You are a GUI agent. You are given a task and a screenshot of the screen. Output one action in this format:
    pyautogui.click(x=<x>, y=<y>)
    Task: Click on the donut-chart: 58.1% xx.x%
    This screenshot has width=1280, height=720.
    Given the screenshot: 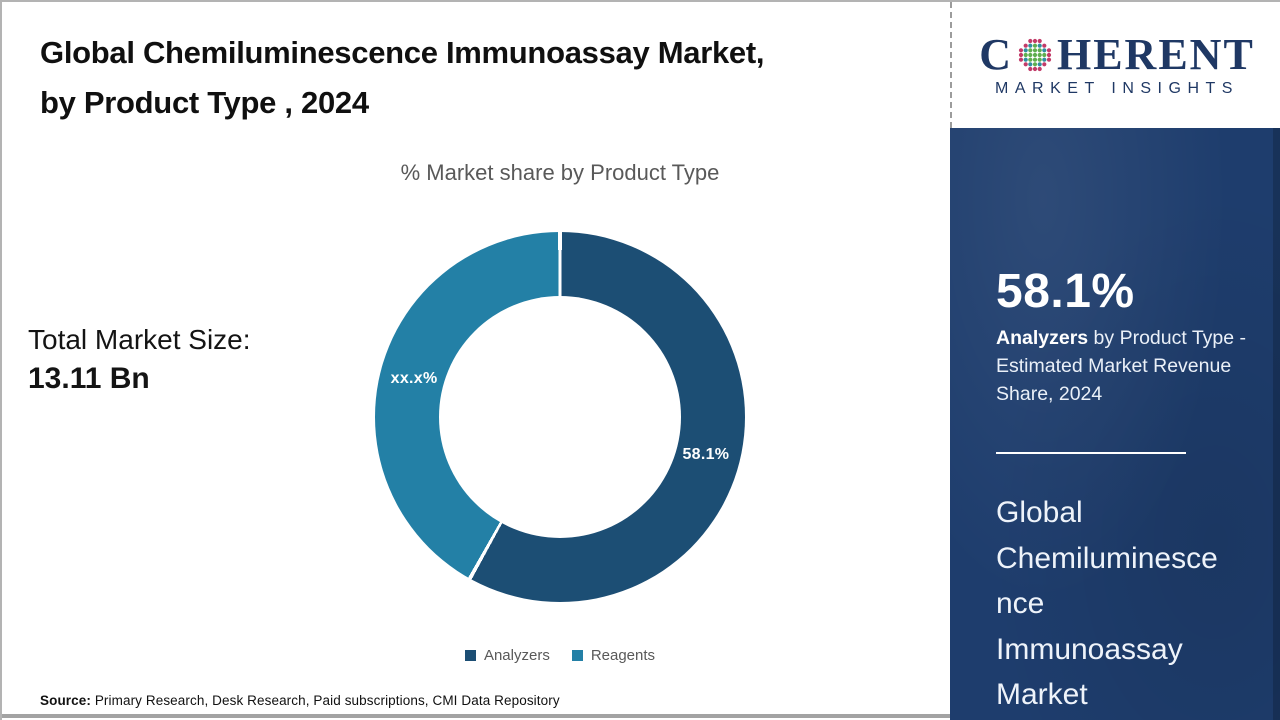 What is the action you would take?
    pyautogui.click(x=560, y=417)
    